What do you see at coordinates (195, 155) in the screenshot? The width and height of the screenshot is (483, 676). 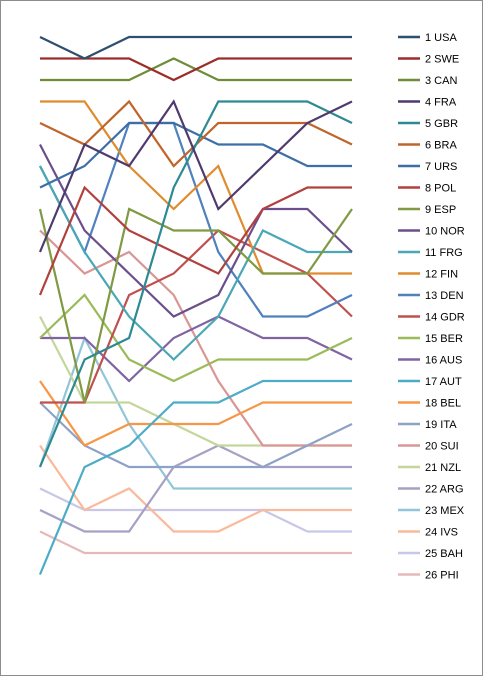 I see `series-line-7-urs` at bounding box center [195, 155].